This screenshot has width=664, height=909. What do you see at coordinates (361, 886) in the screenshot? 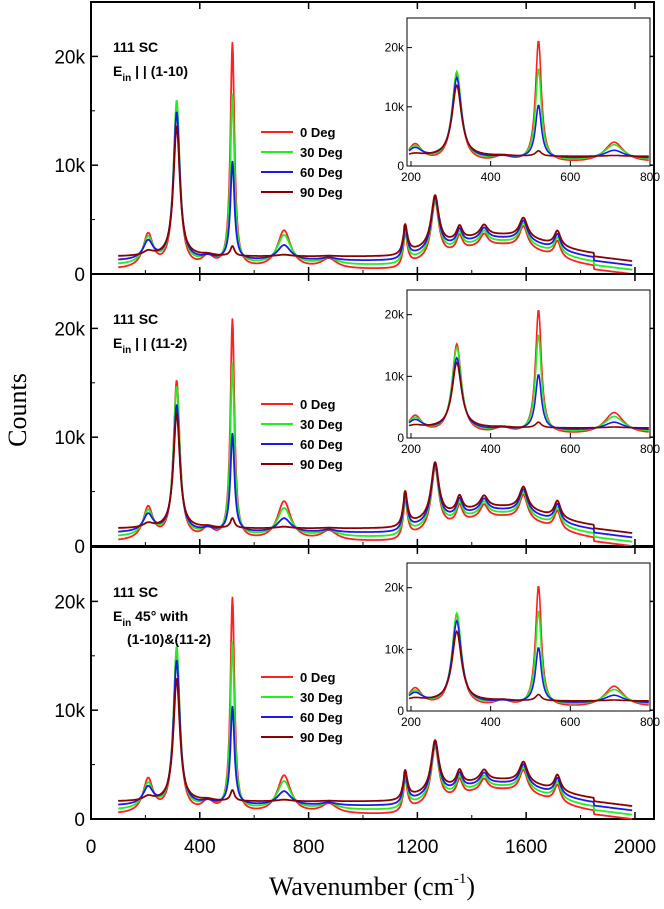
I see `x-axis-title-main: Wavenumber (cm` at bounding box center [361, 886].